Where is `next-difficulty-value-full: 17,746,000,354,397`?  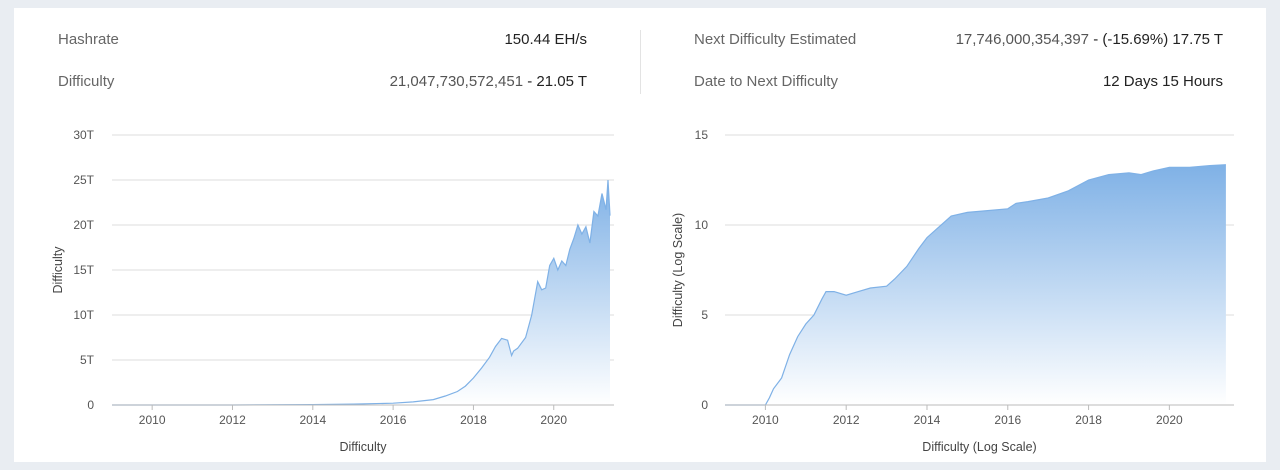 next-difficulty-value-full: 17,746,000,354,397 is located at coordinates (1022, 39).